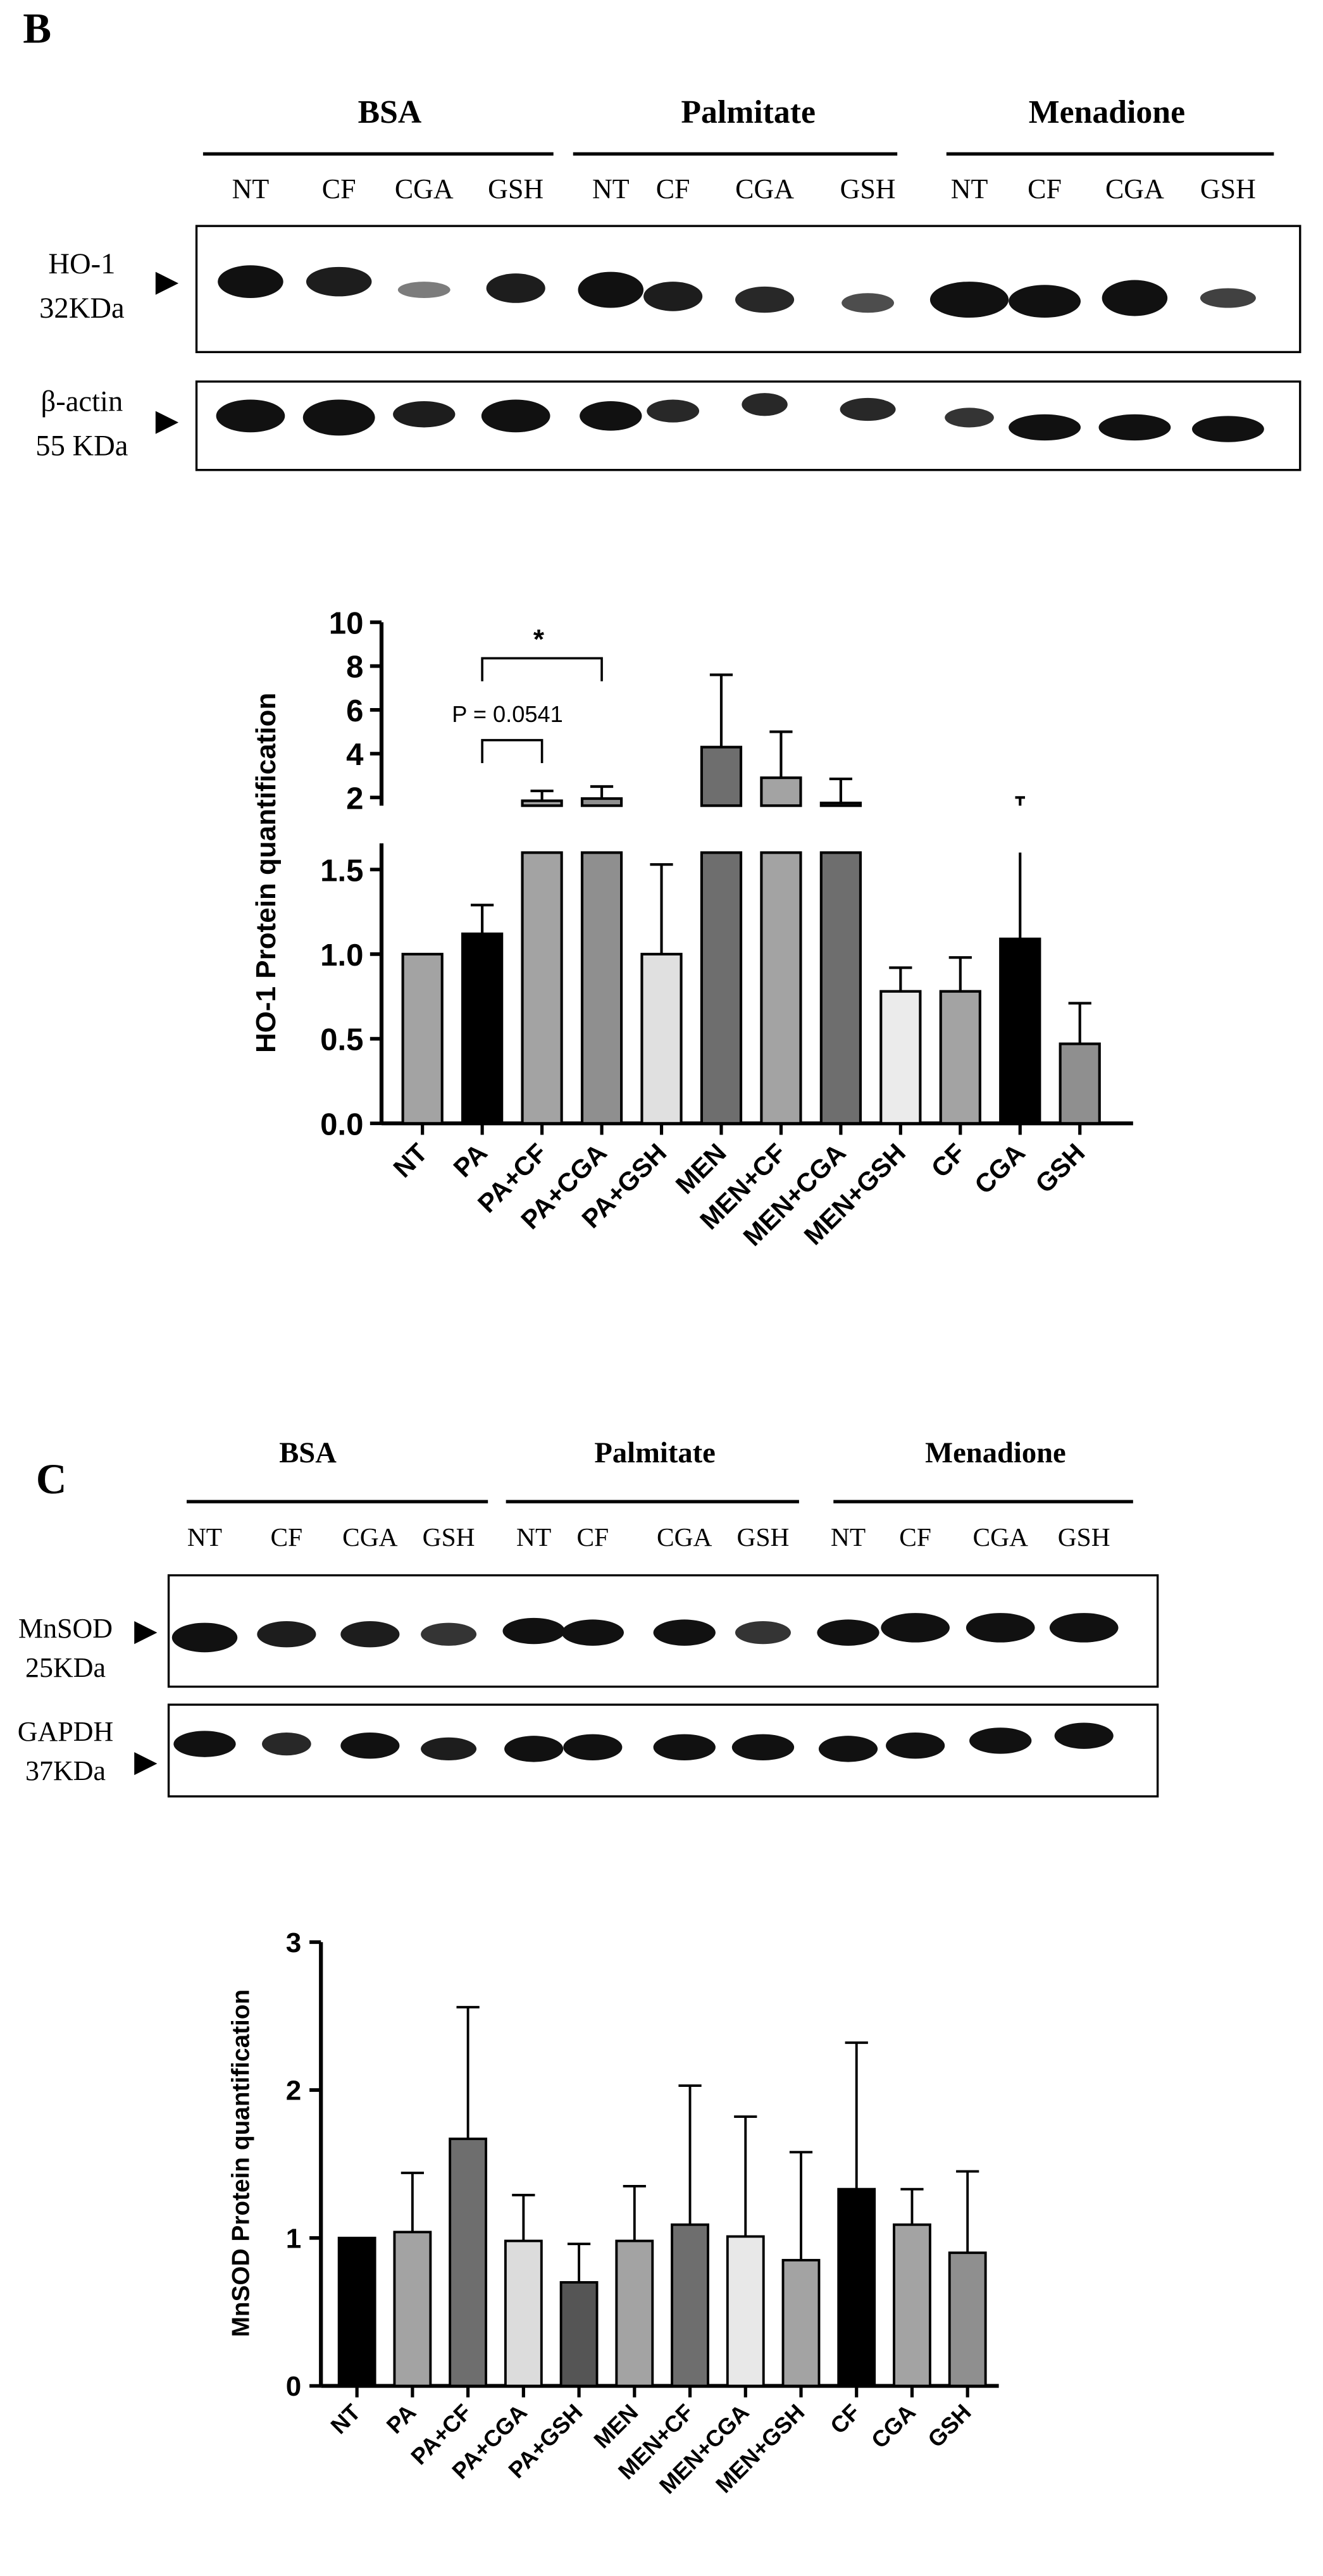 This screenshot has width=1323, height=2576. I want to click on panel-c-row-name: MnSOD, so click(65, 1628).